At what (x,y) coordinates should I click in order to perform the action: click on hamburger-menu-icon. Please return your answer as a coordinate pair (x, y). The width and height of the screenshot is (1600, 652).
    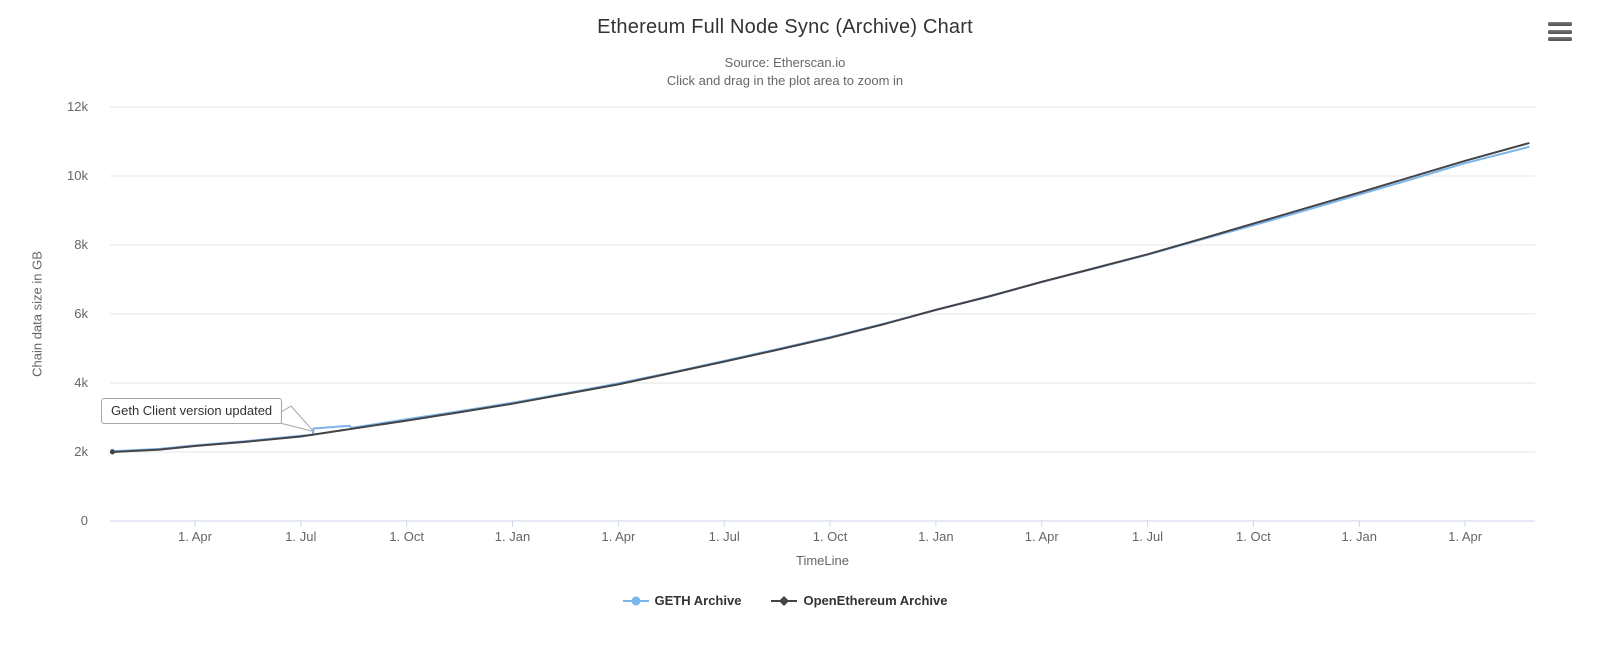
    Looking at the image, I should click on (1560, 33).